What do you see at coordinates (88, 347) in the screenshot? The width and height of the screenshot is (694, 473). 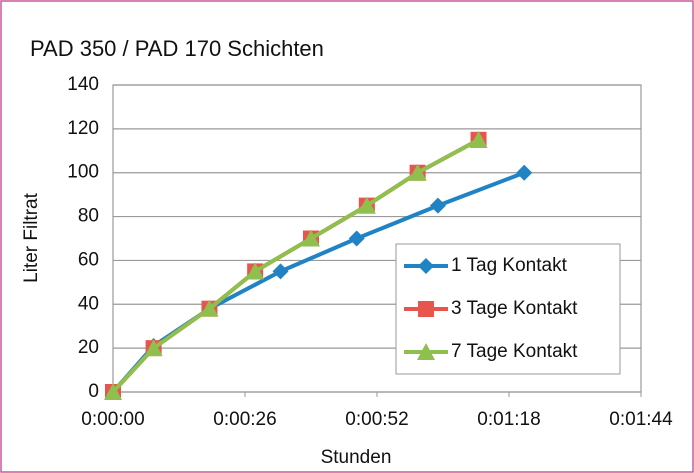 I see `y-tick-label: 20` at bounding box center [88, 347].